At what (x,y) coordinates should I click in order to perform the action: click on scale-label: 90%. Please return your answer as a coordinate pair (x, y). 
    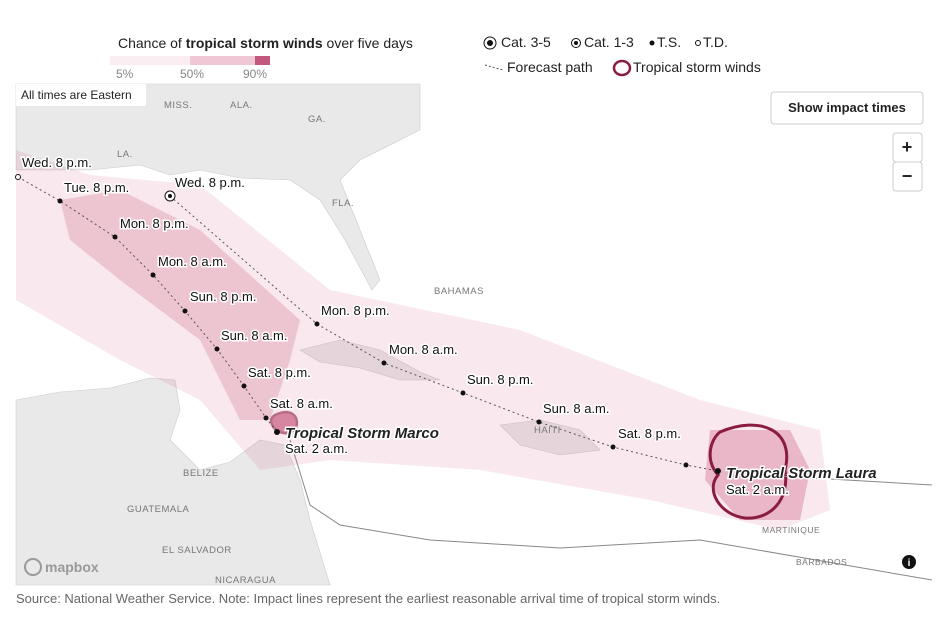
    Looking at the image, I should click on (255, 74).